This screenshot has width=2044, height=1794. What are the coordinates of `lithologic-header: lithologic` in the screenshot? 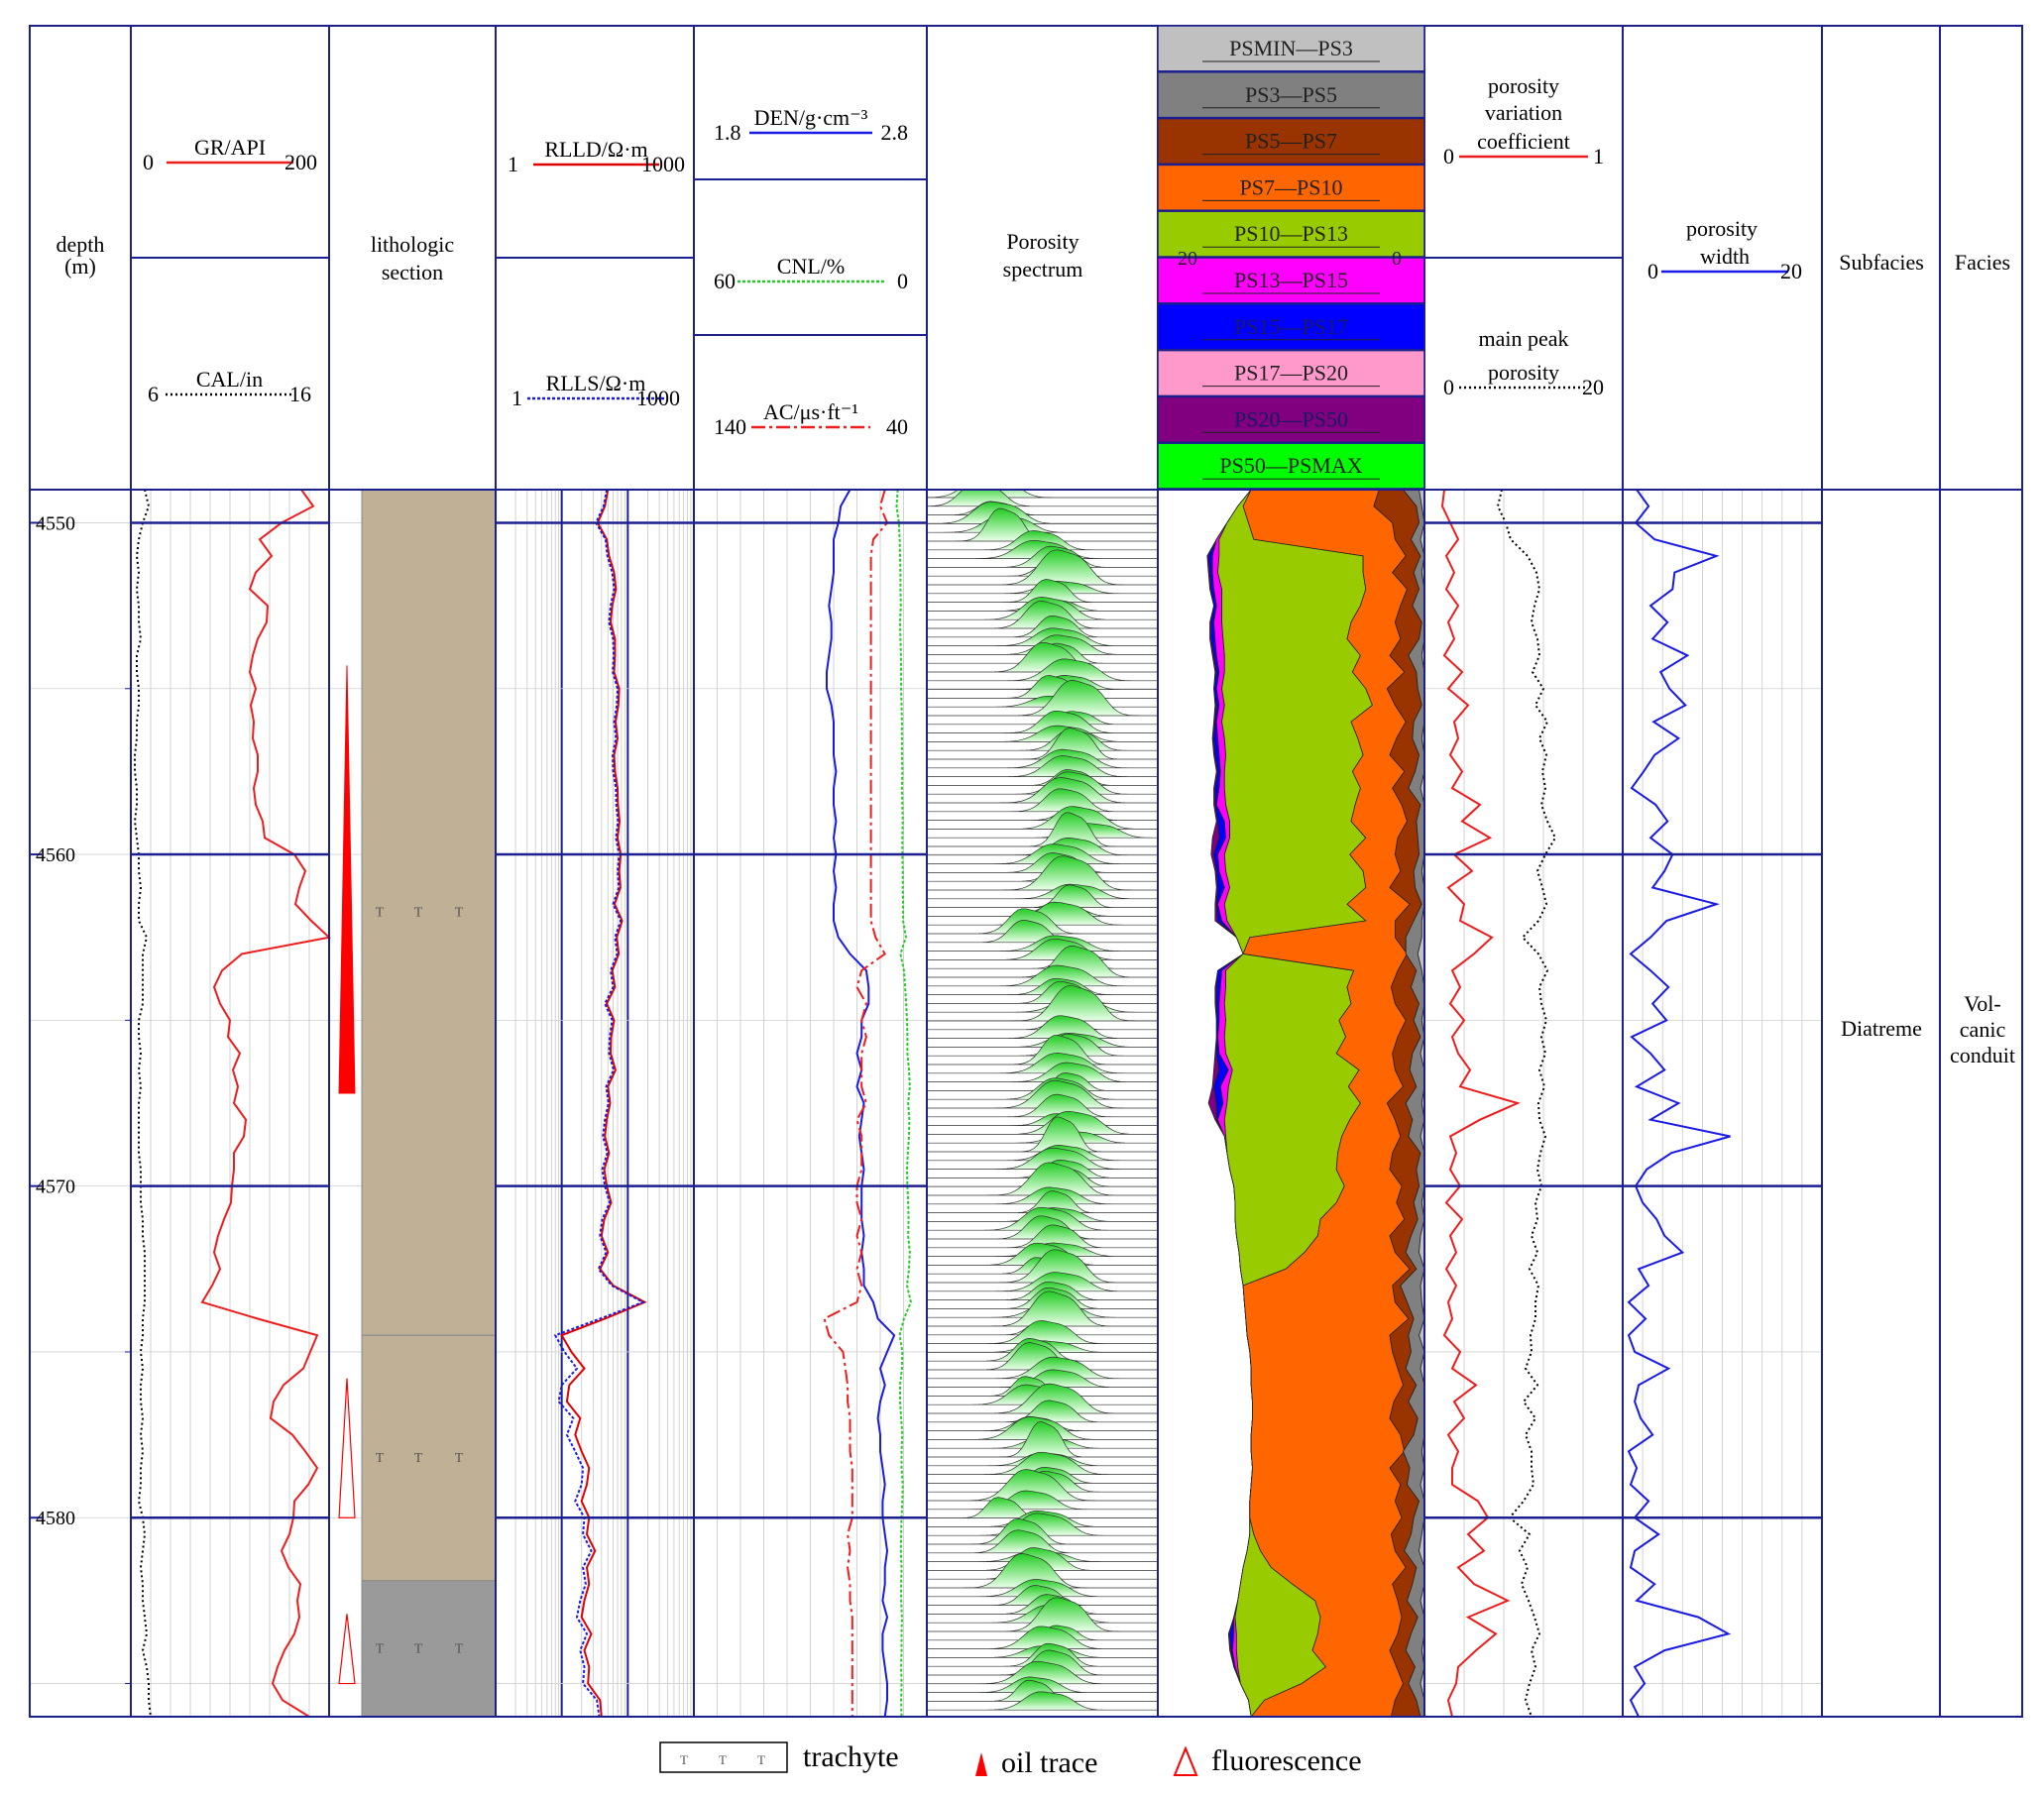 It's located at (413, 244).